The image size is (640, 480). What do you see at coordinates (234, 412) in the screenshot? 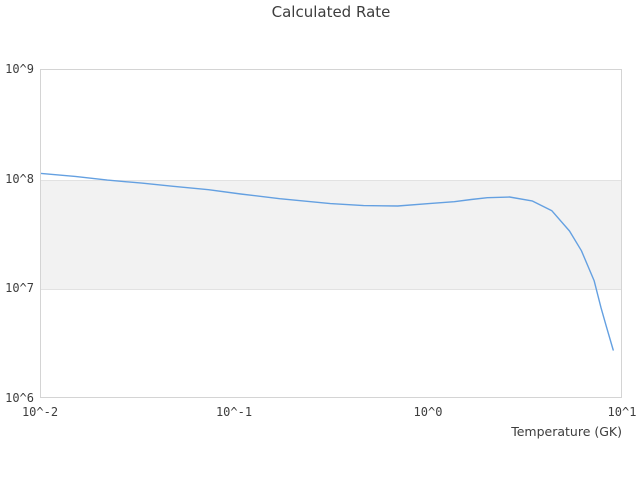
I see `x-tick-label: 10^-1` at bounding box center [234, 412].